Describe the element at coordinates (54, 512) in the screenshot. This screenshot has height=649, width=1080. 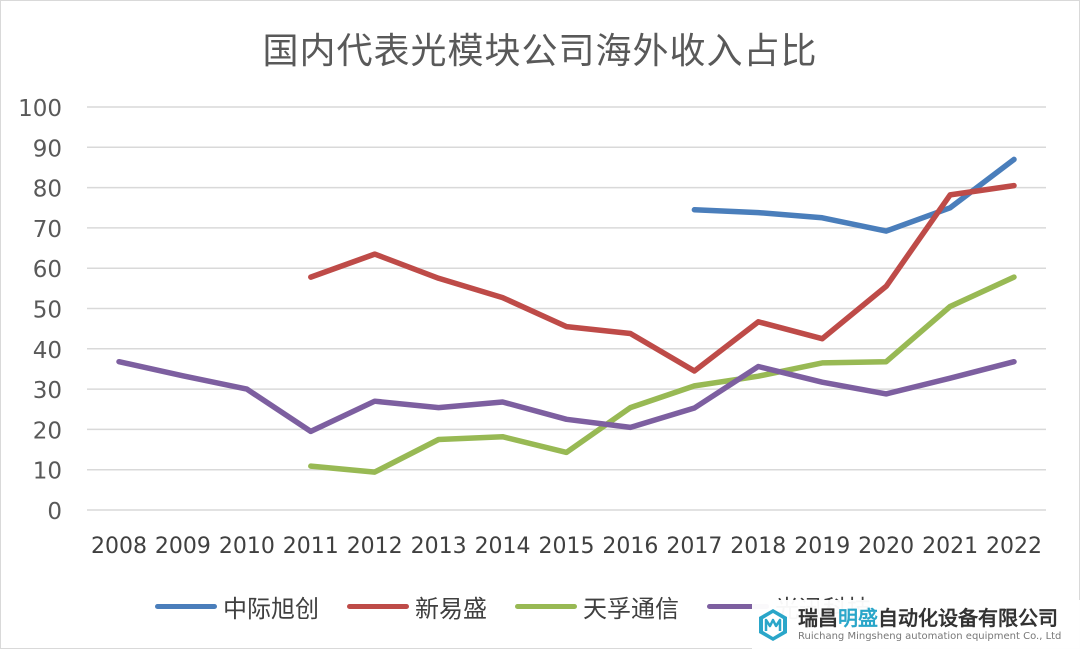
I see `y-tick-label: 0` at that location.